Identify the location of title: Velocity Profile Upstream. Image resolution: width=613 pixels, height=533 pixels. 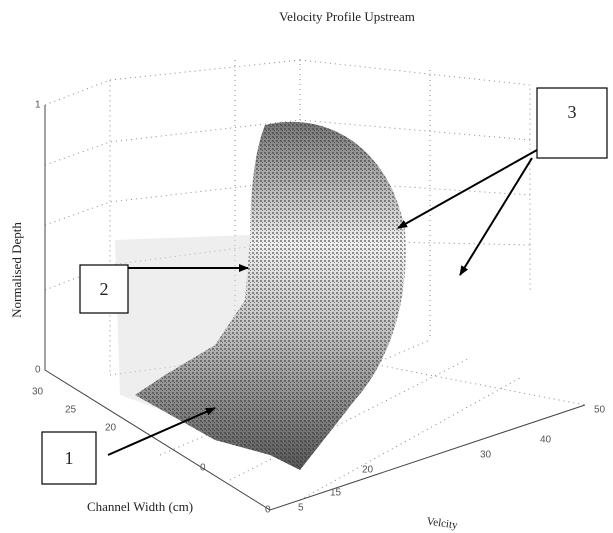
(347, 16).